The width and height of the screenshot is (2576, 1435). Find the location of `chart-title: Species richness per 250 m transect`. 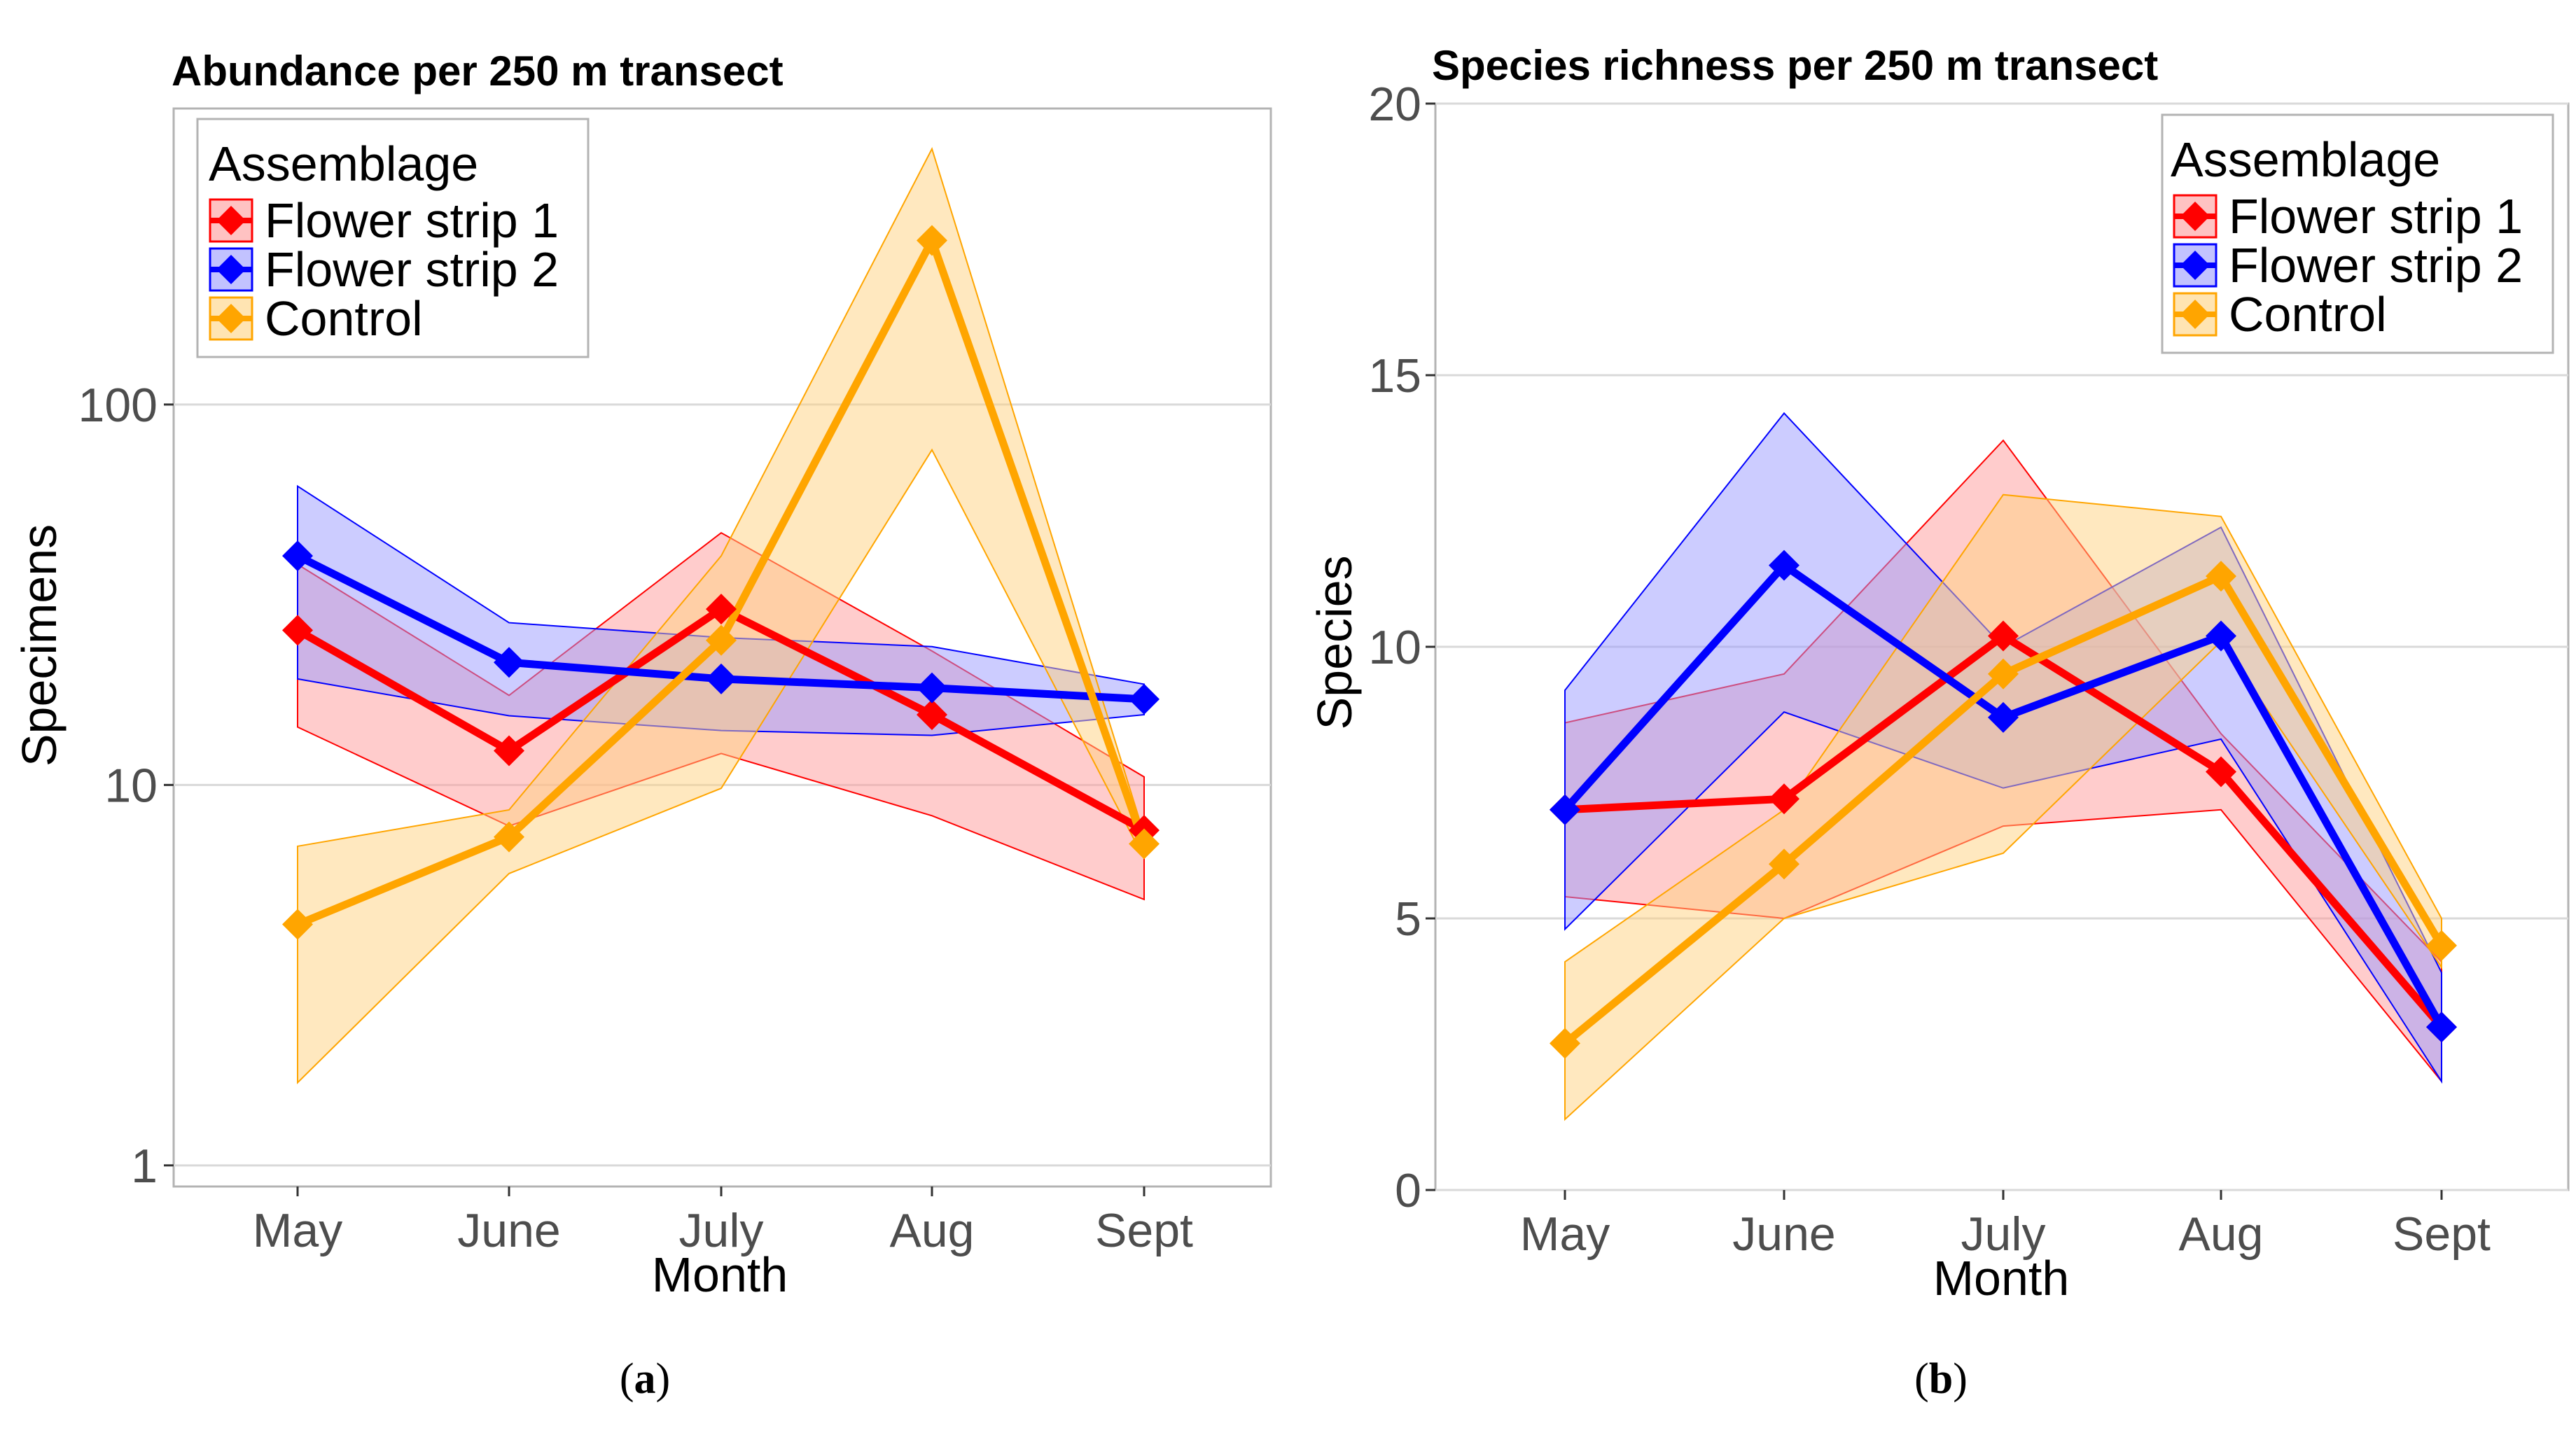

chart-title: Species richness per 250 m transect is located at coordinates (1795, 65).